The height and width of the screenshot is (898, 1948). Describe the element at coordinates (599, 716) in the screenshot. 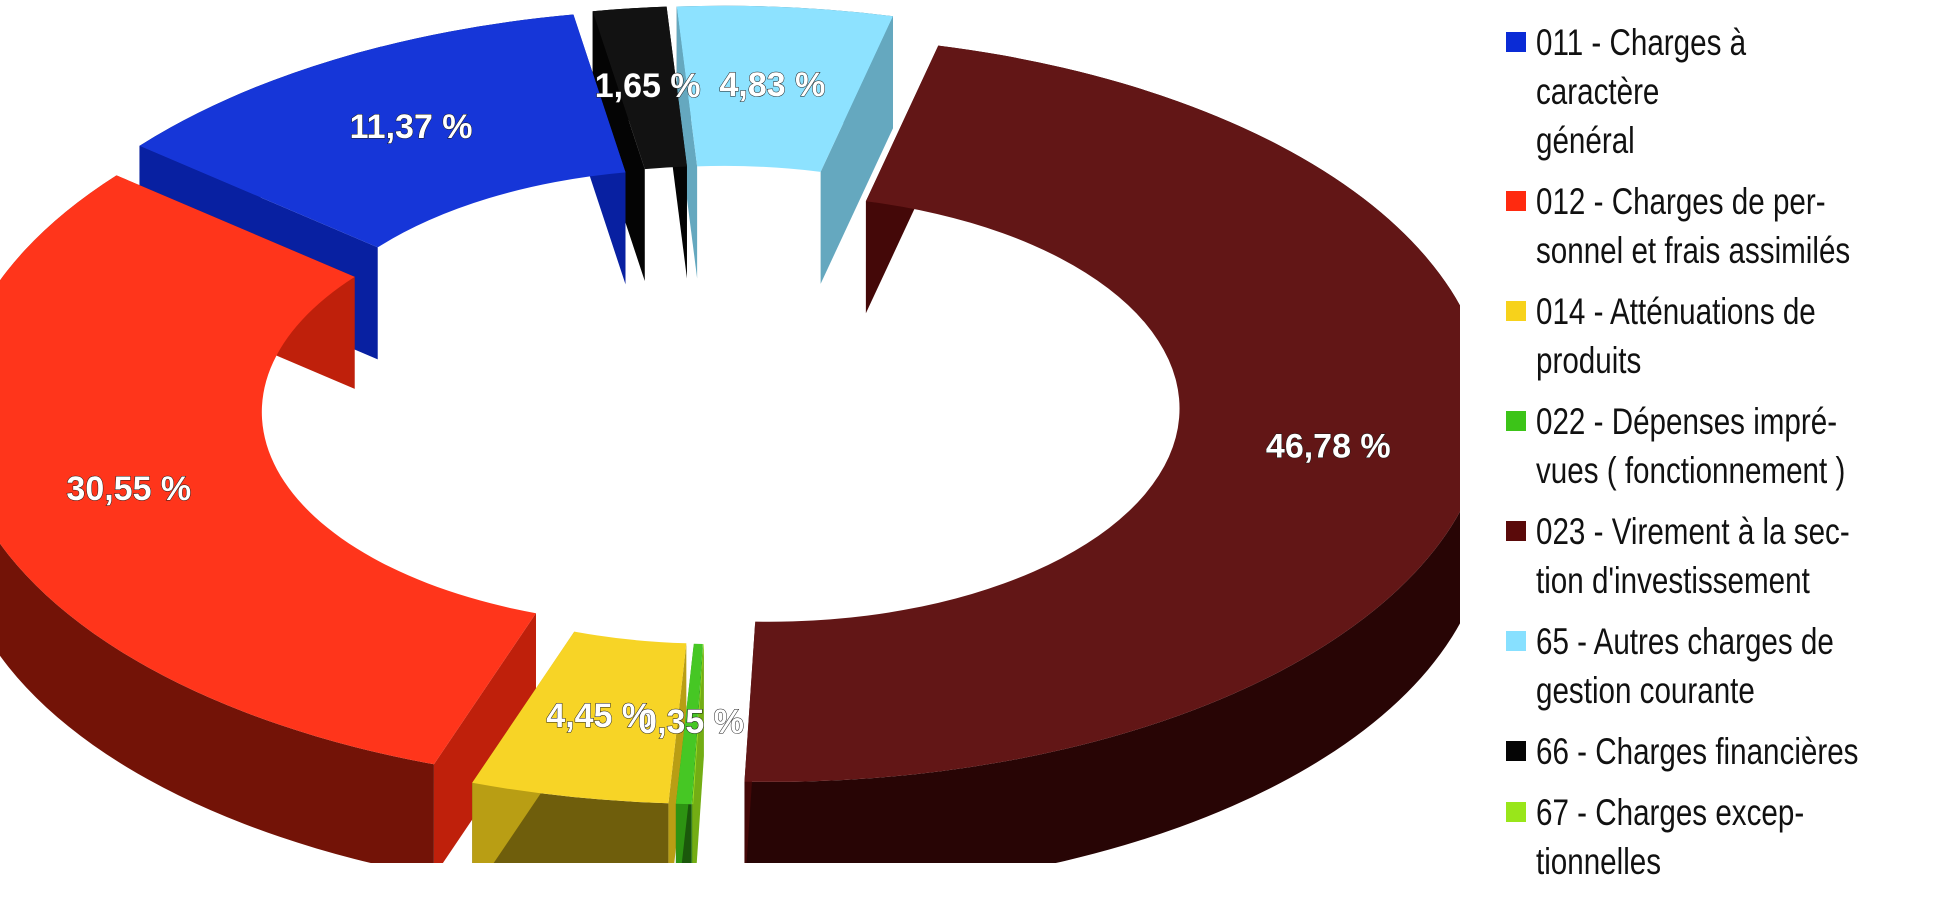

I see `data-label-014: 4,45 %` at that location.